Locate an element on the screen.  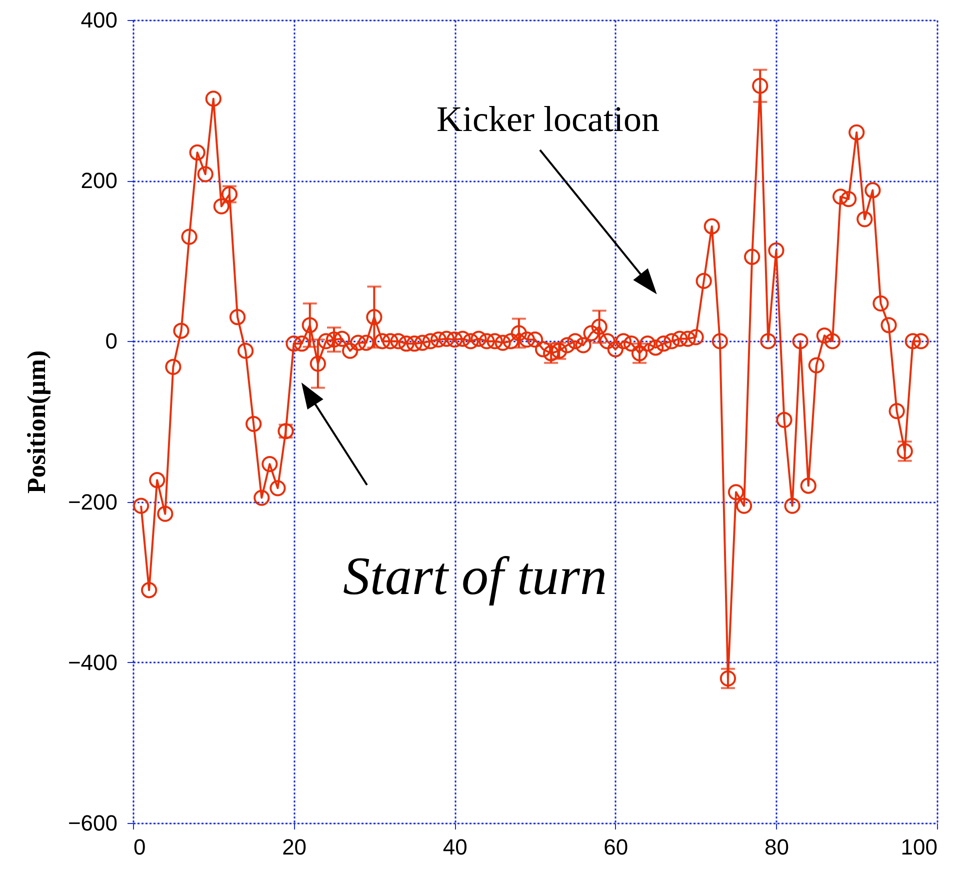
y-tick-label: 400 is located at coordinates (99, 20).